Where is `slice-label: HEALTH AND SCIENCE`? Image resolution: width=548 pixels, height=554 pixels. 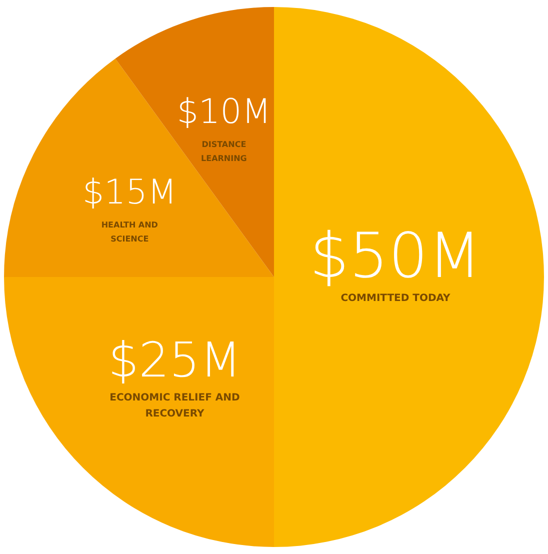
slice-label: HEALTH AND SCIENCE is located at coordinates (129, 232).